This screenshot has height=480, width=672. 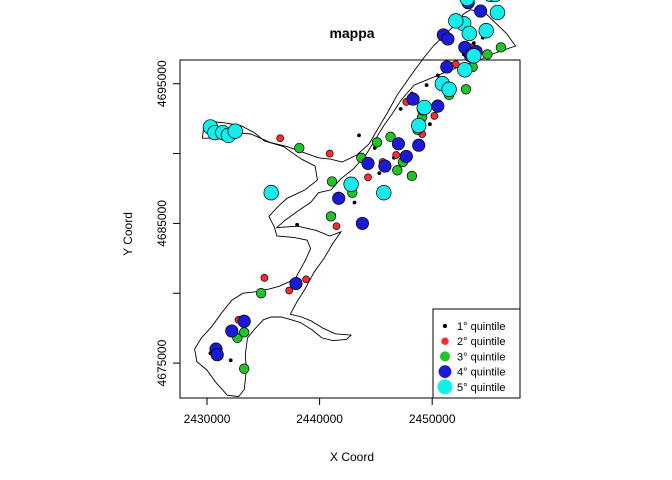 What do you see at coordinates (481, 342) in the screenshot?
I see `legend-label: 2° quintile` at bounding box center [481, 342].